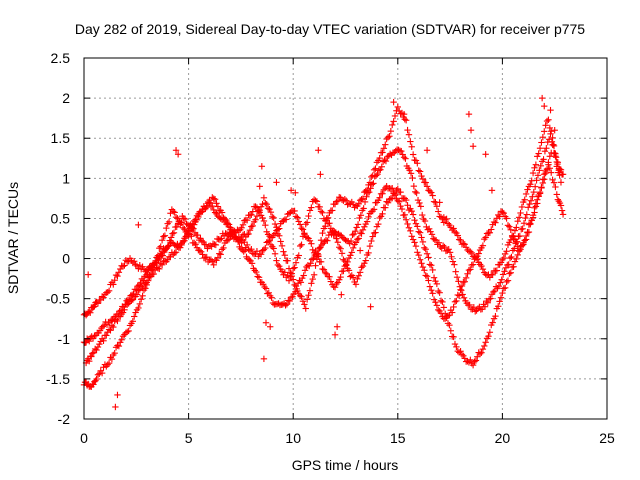 The image size is (640, 480). What do you see at coordinates (66, 98) in the screenshot?
I see `y-tick-label: 2` at bounding box center [66, 98].